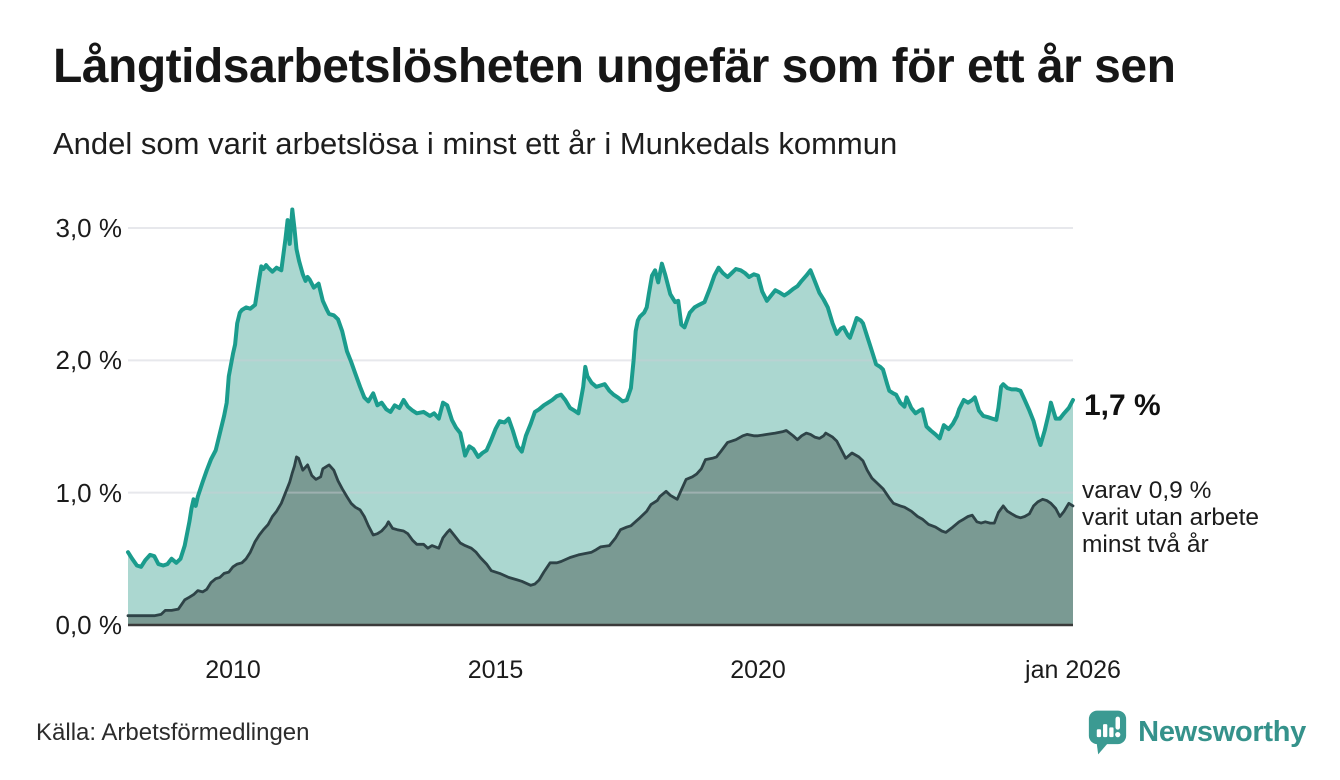 The height and width of the screenshot is (780, 1340). Describe the element at coordinates (1145, 544) in the screenshot. I see `end-sub-line-3: minst två år` at that location.